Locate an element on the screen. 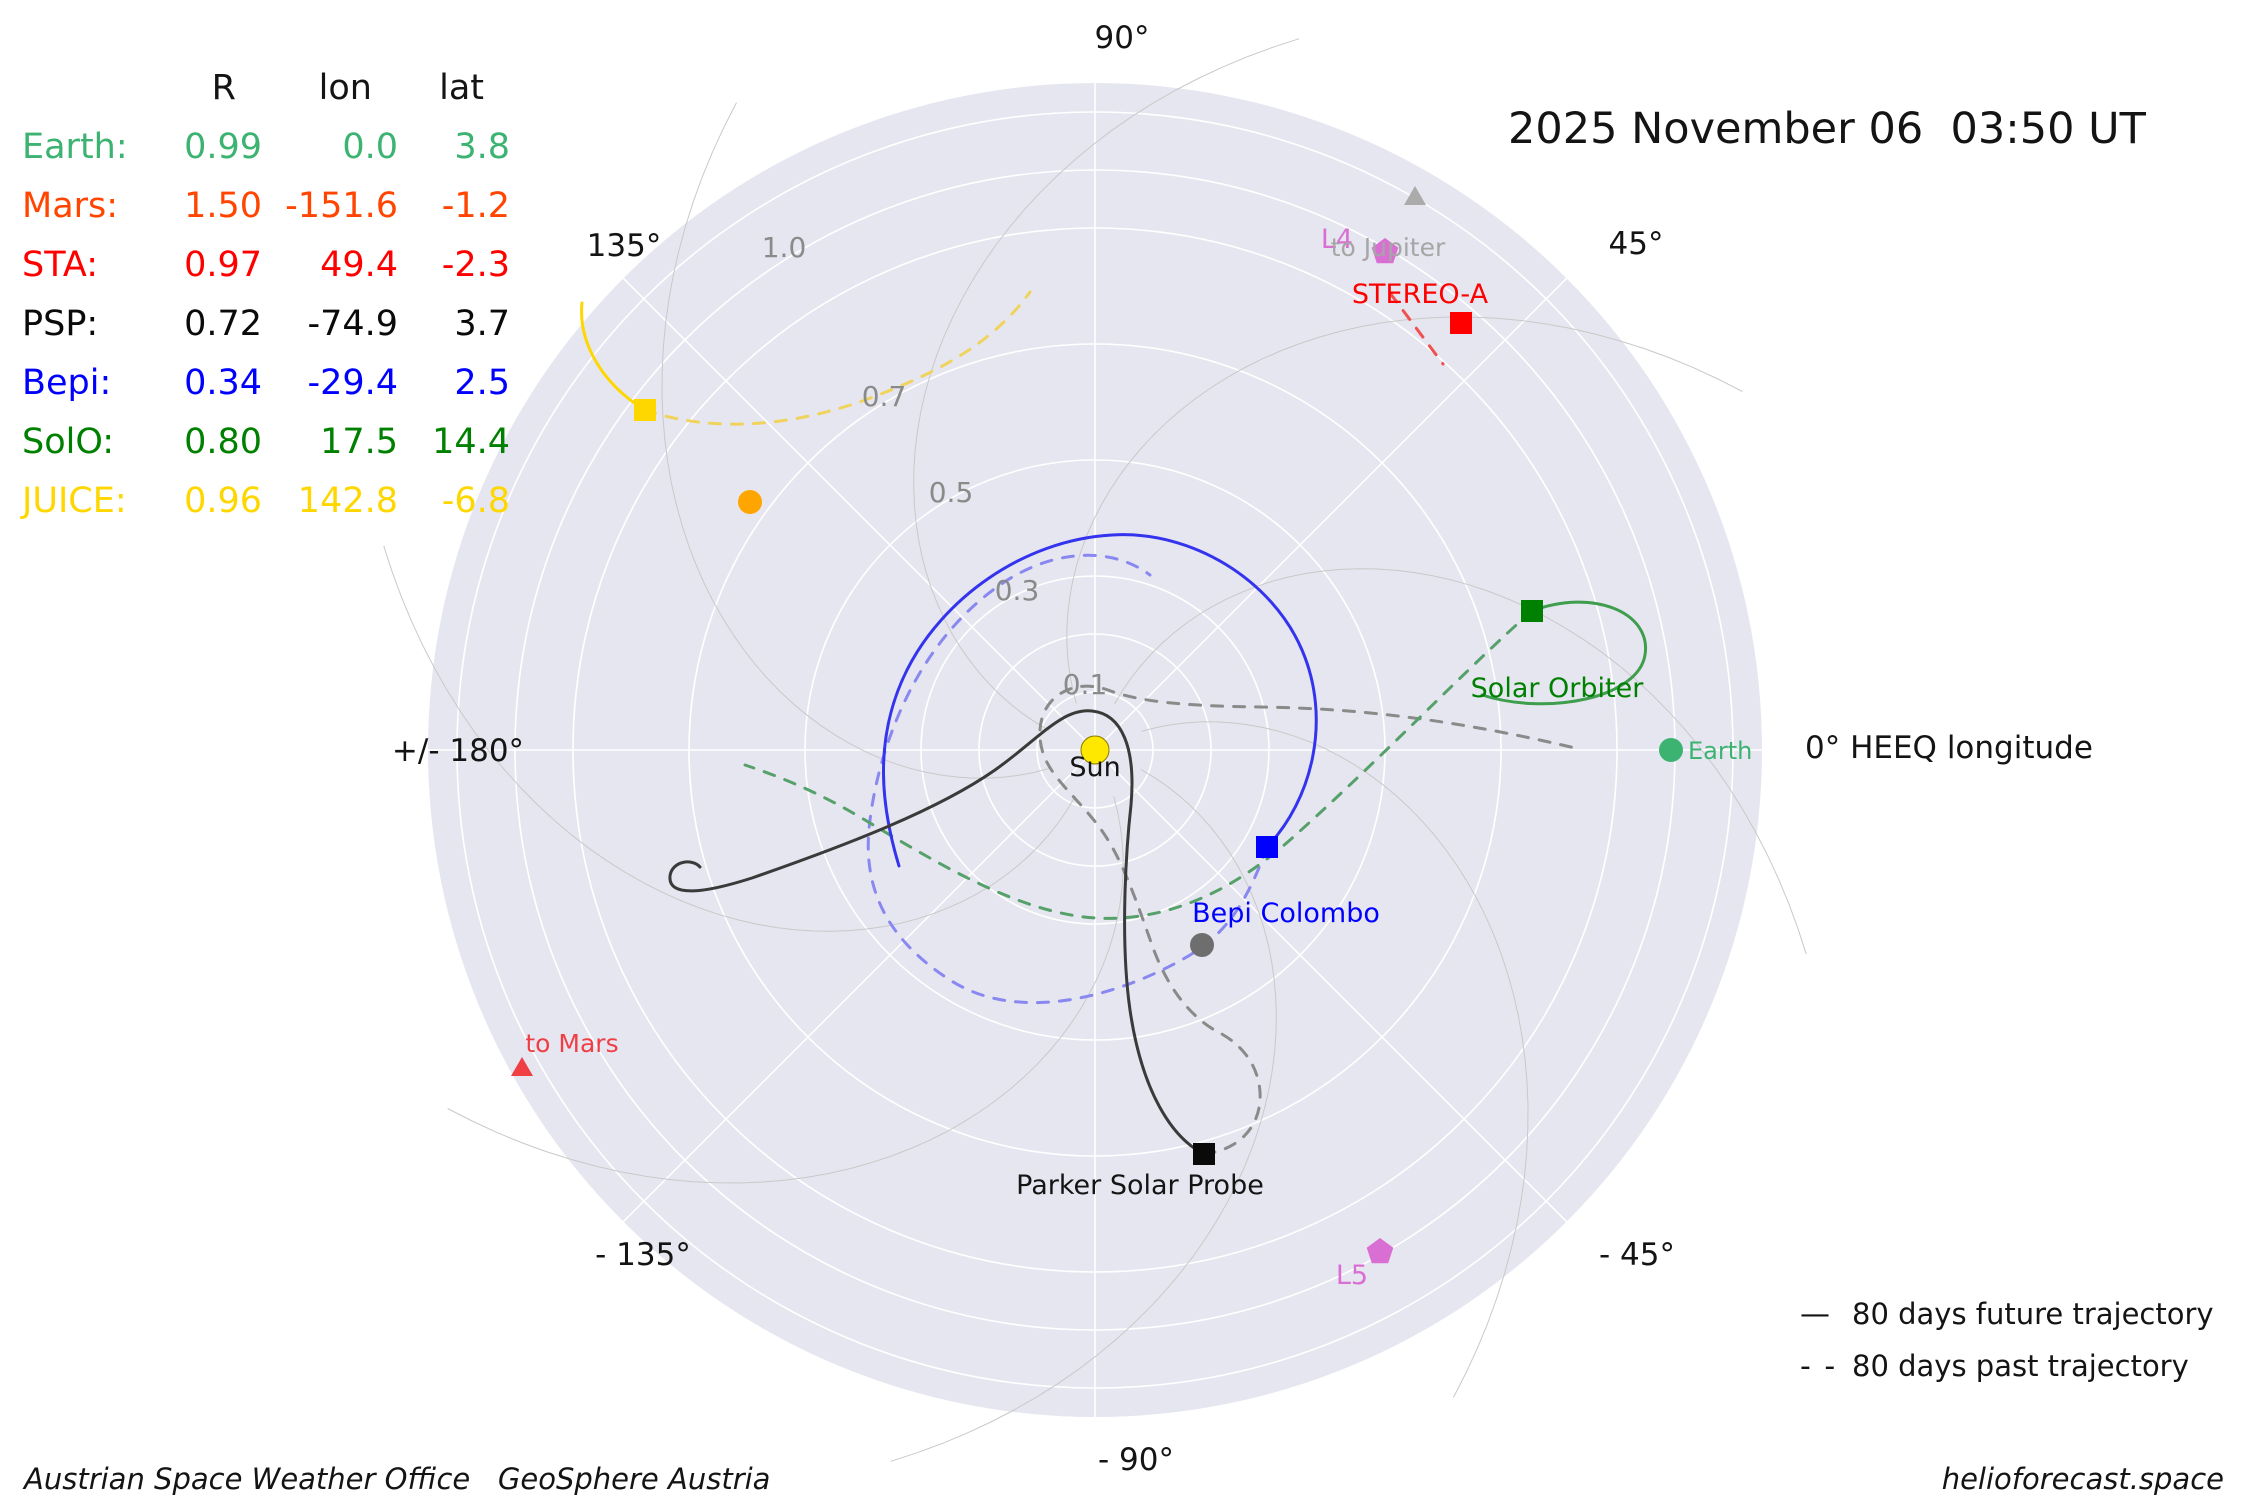 This screenshot has height=1500, width=2250. table-row-bepi-R: 0.34 is located at coordinates (223, 382).